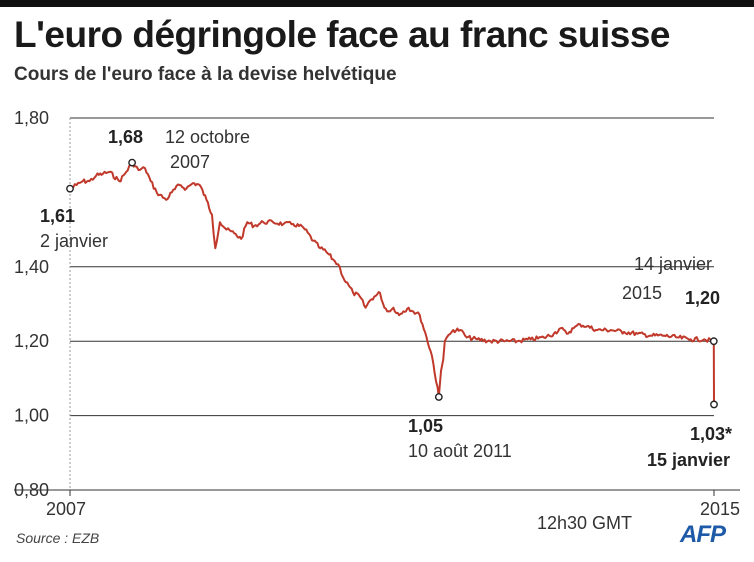 The width and height of the screenshot is (754, 562). What do you see at coordinates (31, 341) in the screenshot?
I see `y-tick-label: 1,20` at bounding box center [31, 341].